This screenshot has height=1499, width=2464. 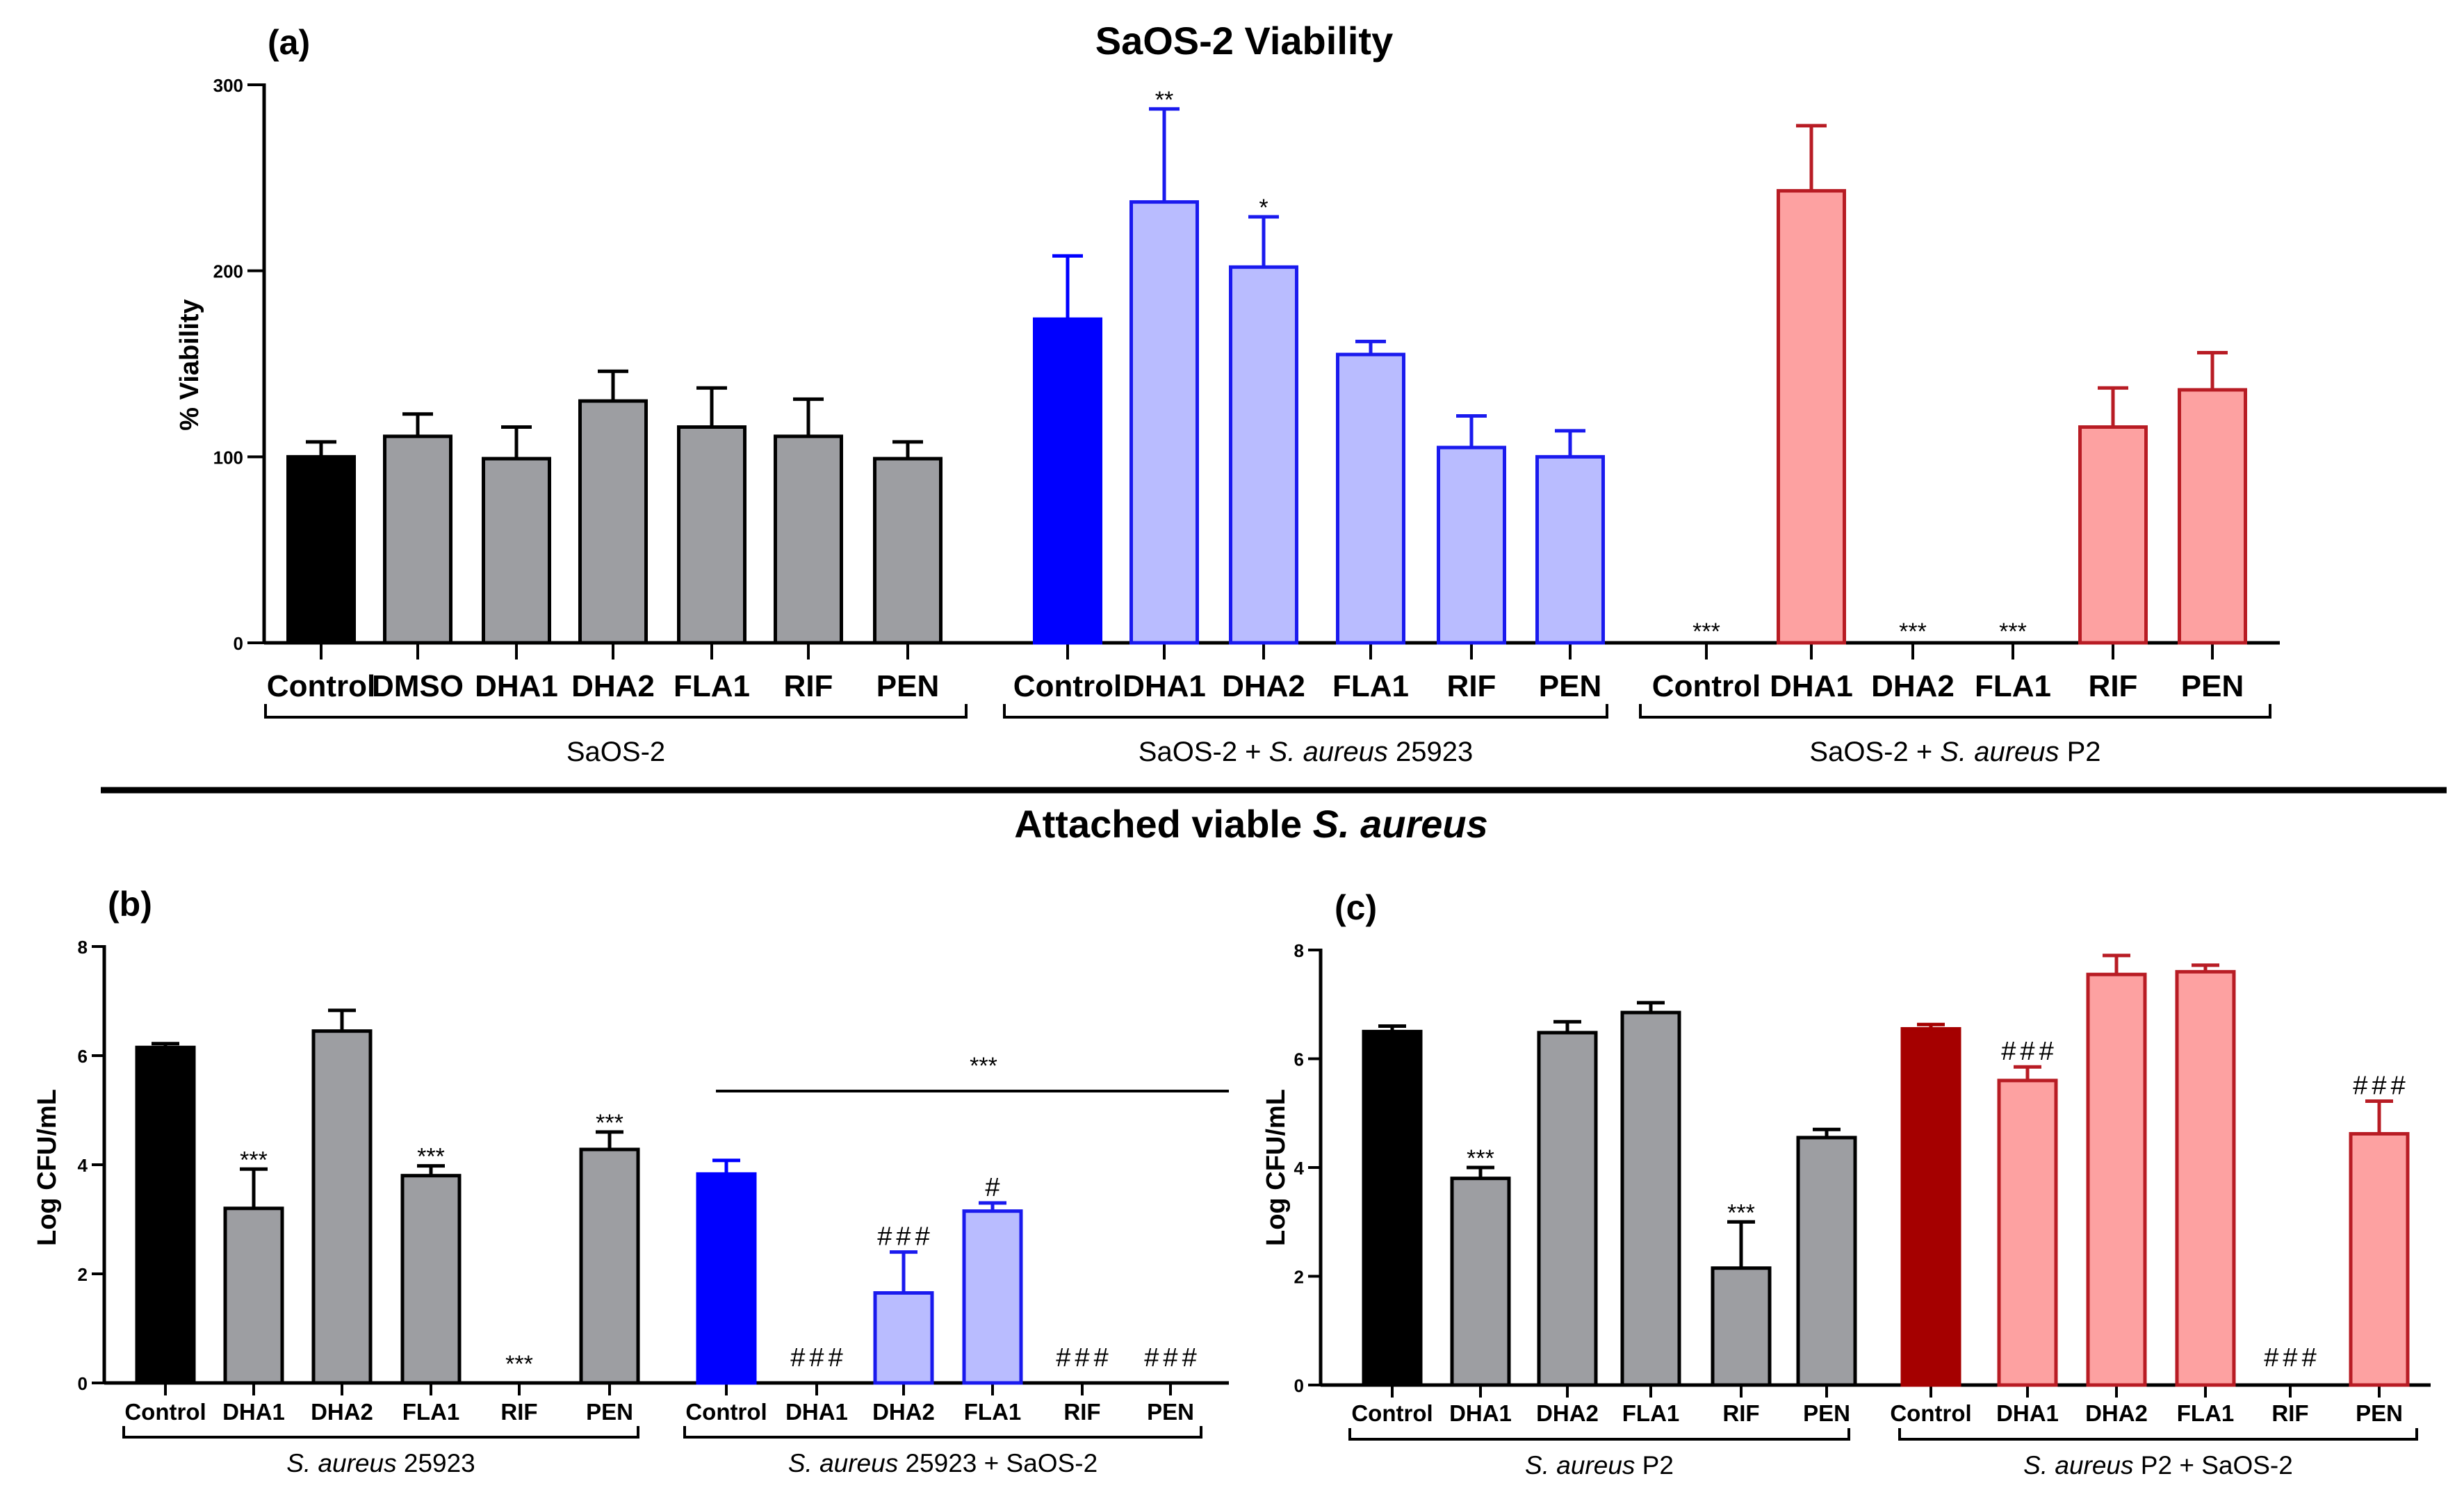 What do you see at coordinates (189, 365) in the screenshot?
I see `y-axis-title: % Viability` at bounding box center [189, 365].